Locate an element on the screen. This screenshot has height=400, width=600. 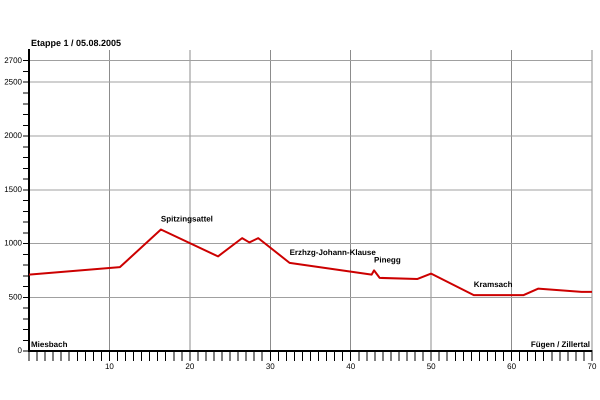
x-tick-label: 40 is located at coordinates (351, 367).